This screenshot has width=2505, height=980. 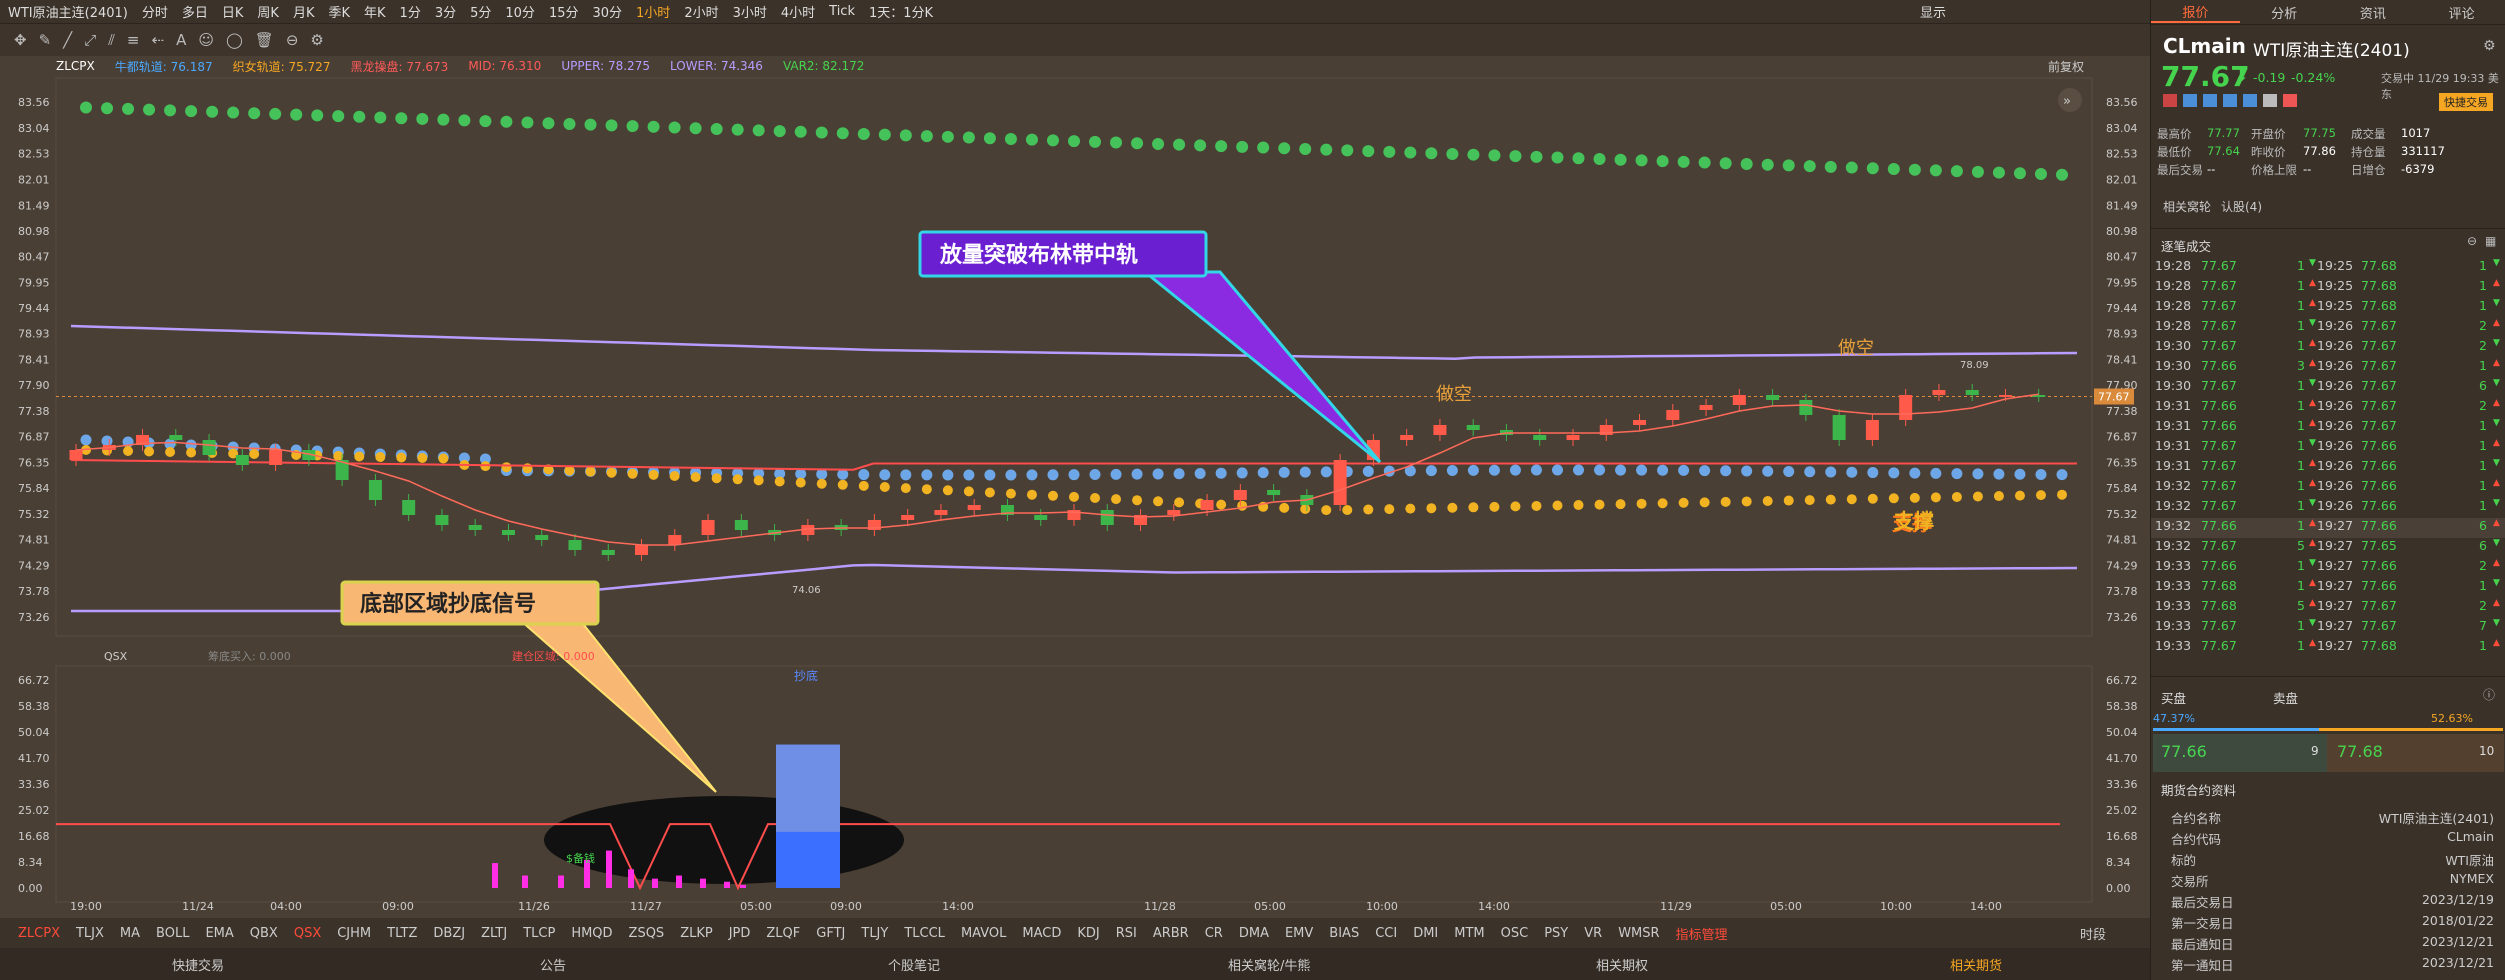 I want to click on tick-cell: 19:32, so click(x=2173, y=485).